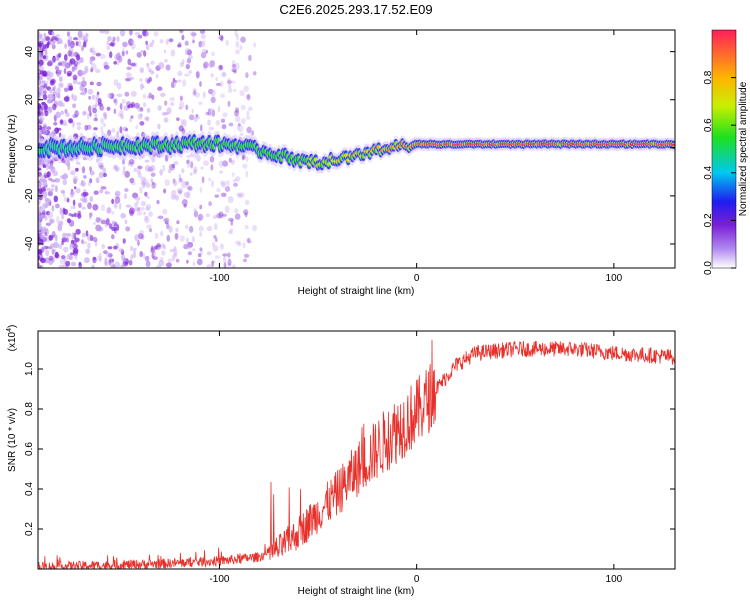 This screenshot has height=600, width=750. Describe the element at coordinates (356, 591) in the screenshot. I see `snr-x-label: Height of straight line (km)` at that location.